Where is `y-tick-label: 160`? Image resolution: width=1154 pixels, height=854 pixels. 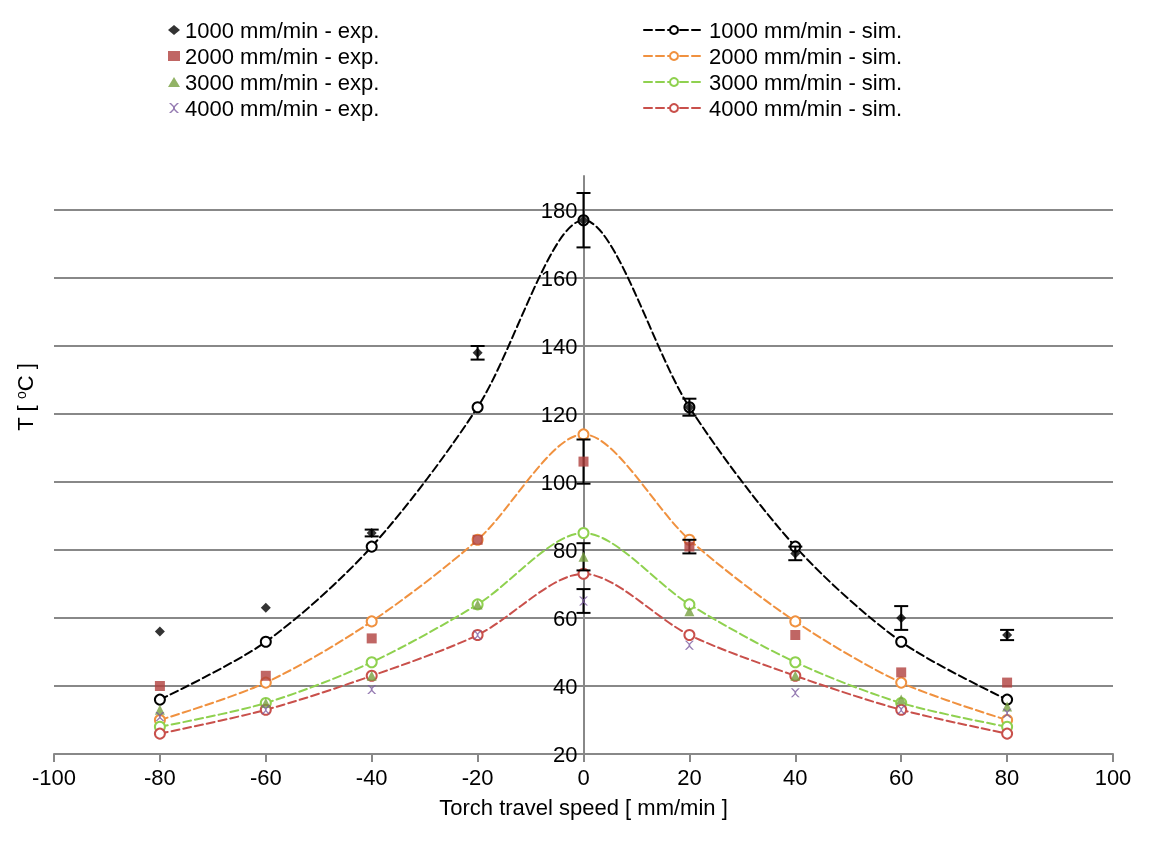 y-tick-label: 160 is located at coordinates (559, 278).